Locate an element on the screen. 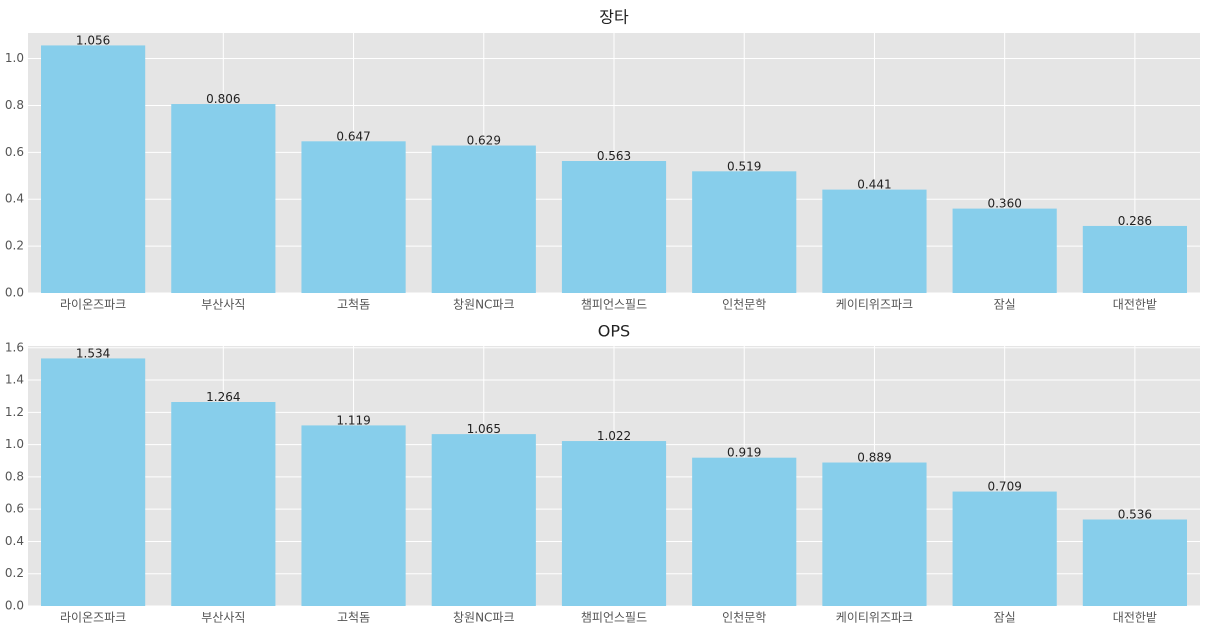 The image size is (1229, 633). value-label: 0.441 is located at coordinates (874, 185).